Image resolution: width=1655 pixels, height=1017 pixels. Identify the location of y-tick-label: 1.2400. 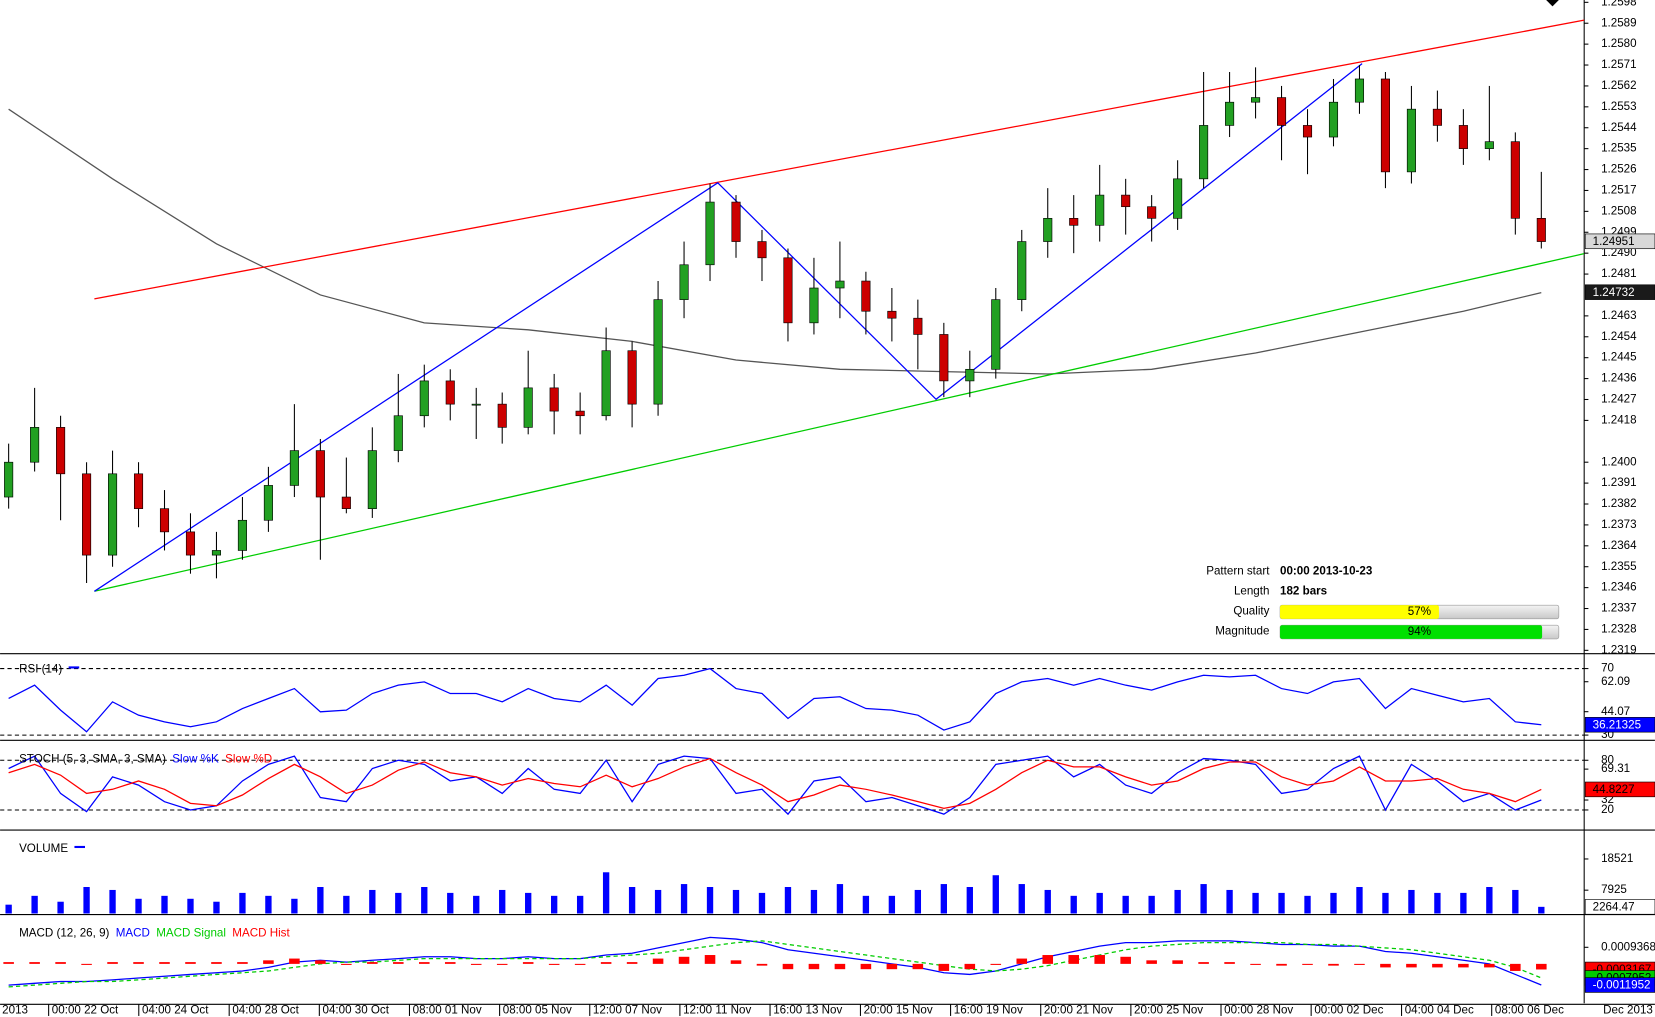
(1619, 461).